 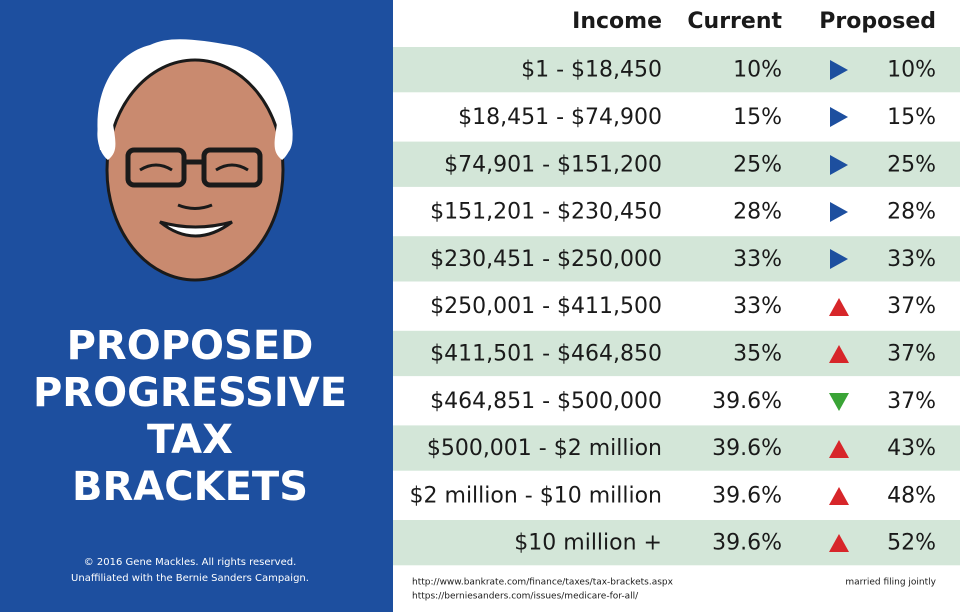 I want to click on cell: $10 million +, so click(x=588, y=543).